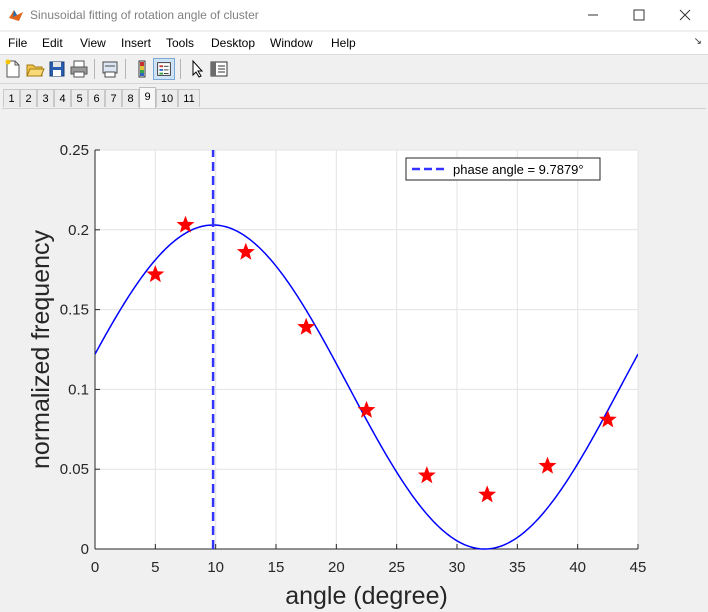 The image size is (708, 612). What do you see at coordinates (233, 43) in the screenshot?
I see `menu-desktop: Desktop` at bounding box center [233, 43].